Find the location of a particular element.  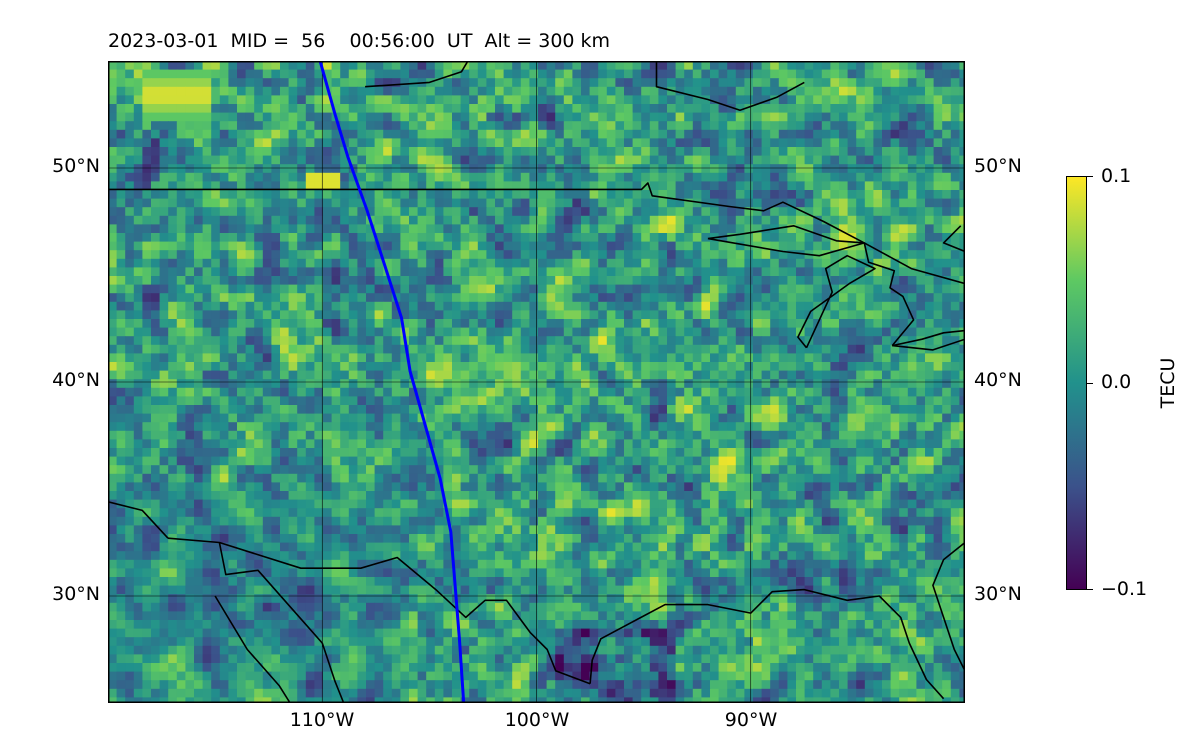

lon-label-110w: 110°W is located at coordinates (322, 720).